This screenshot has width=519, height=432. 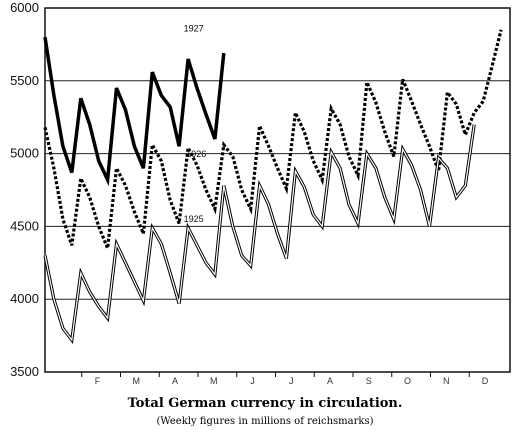 I want to click on series-line-1927, so click(x=134, y=111).